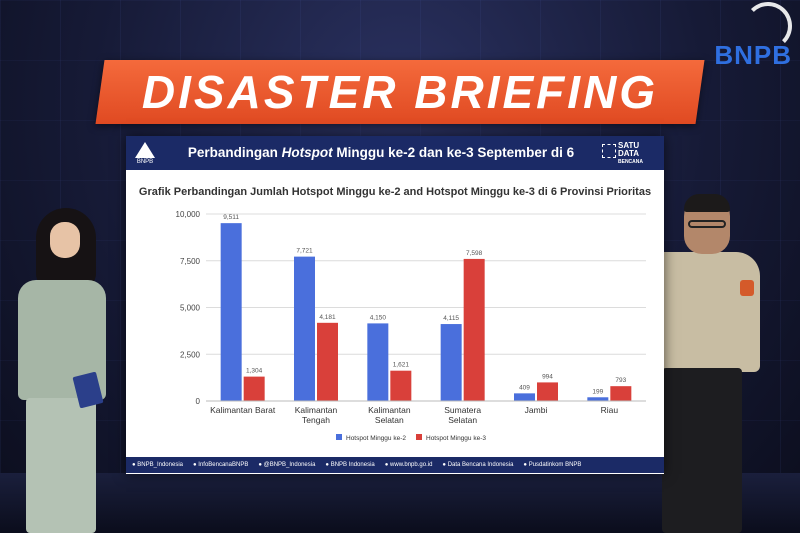 Image resolution: width=800 pixels, height=533 pixels. I want to click on legend-label: Hotspot Minggu ke-3, so click(456, 438).